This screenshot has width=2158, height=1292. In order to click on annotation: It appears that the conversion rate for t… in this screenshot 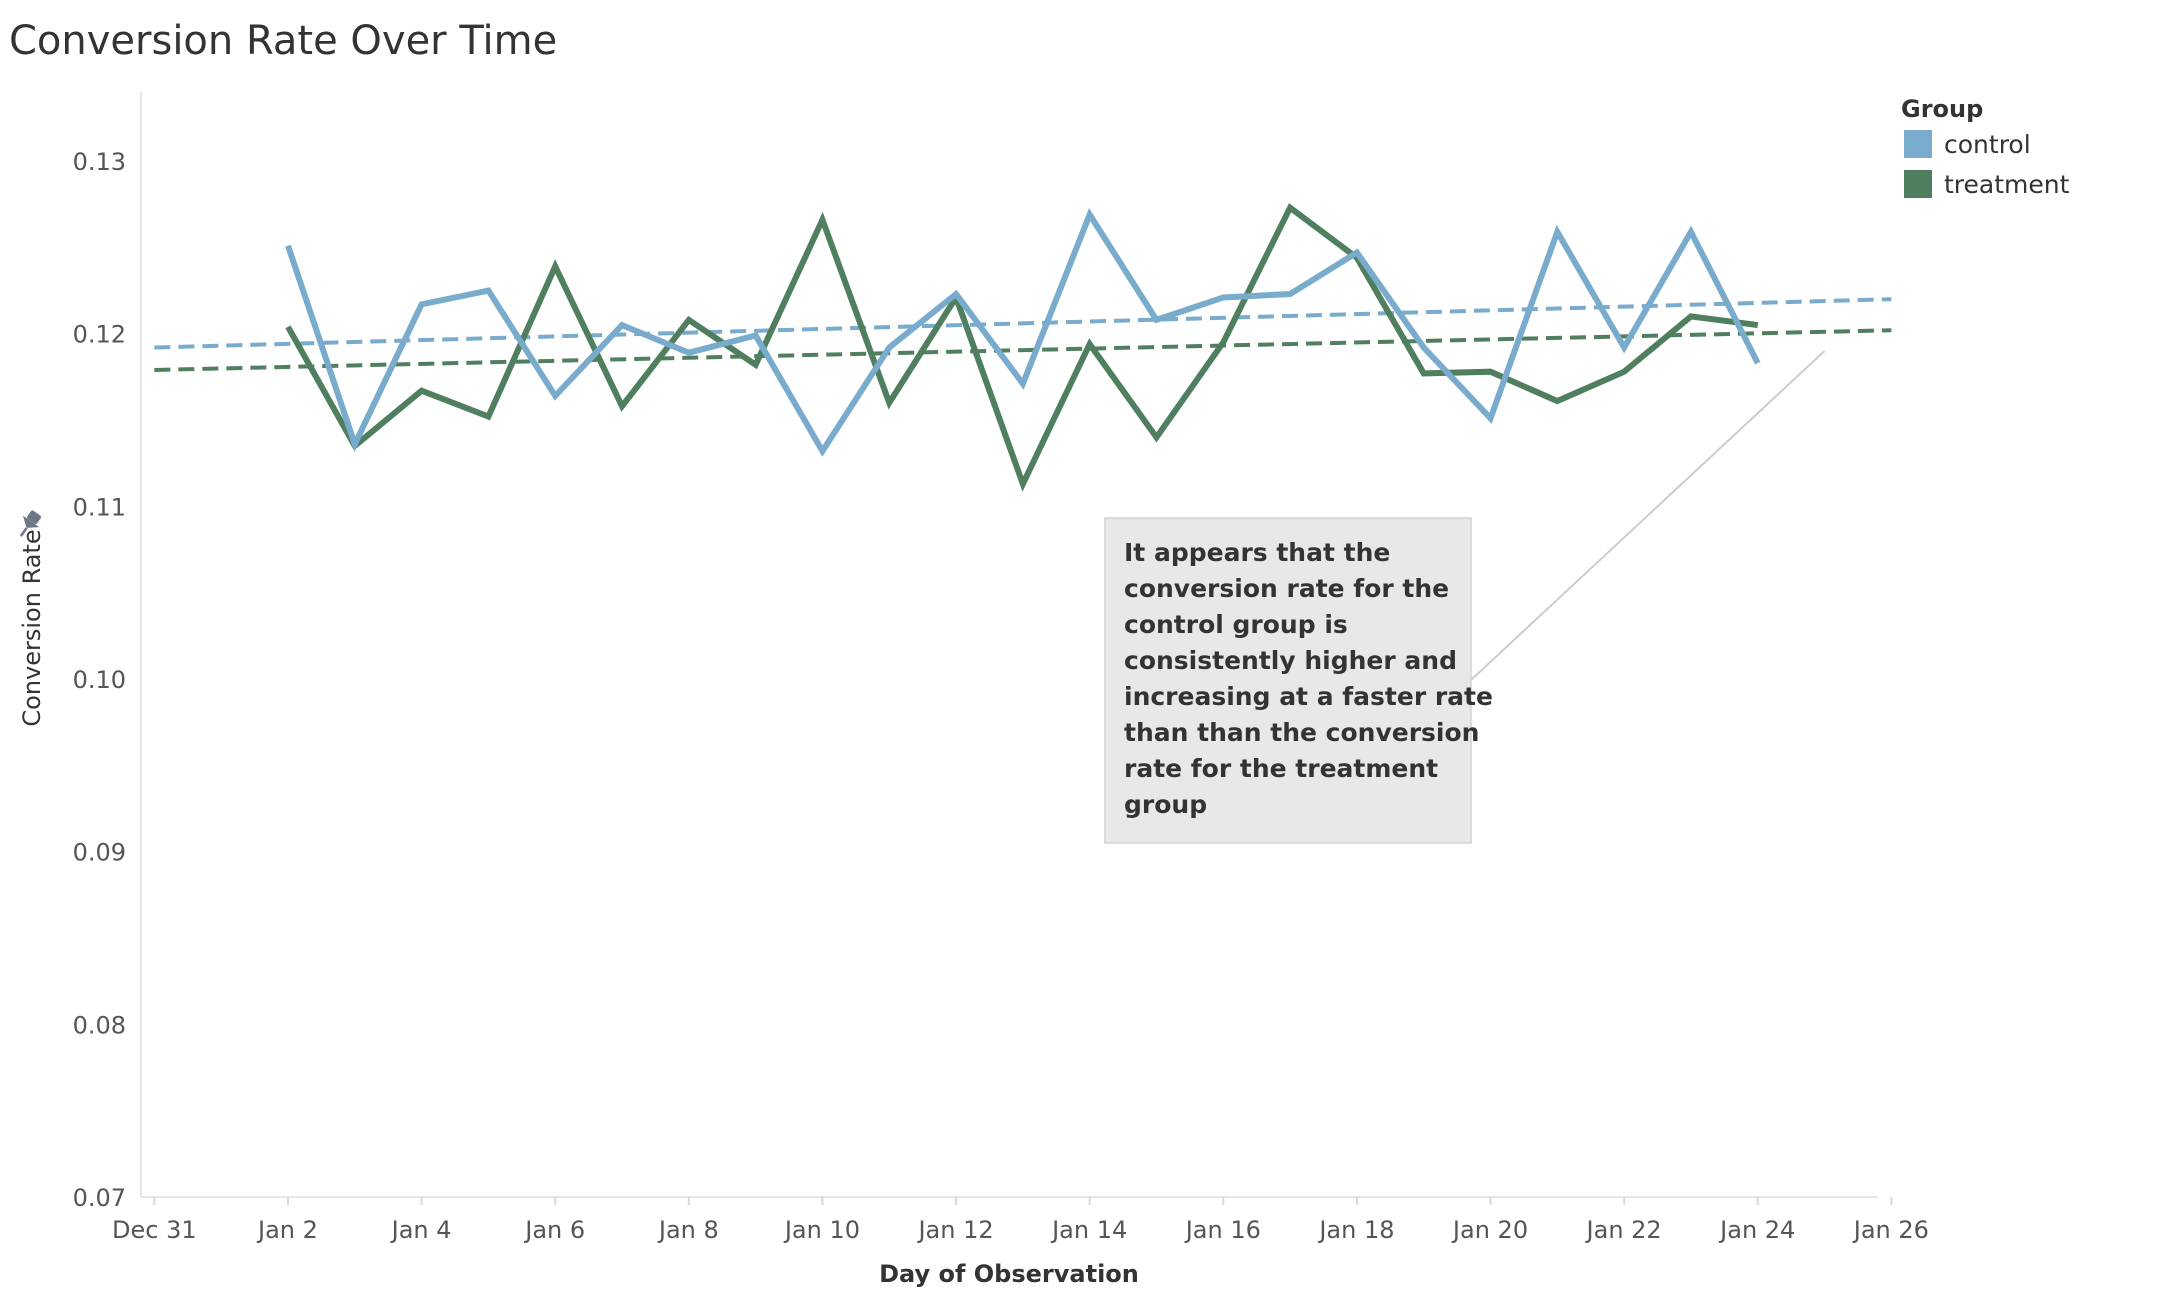, I will do `click(1465, 597)`.